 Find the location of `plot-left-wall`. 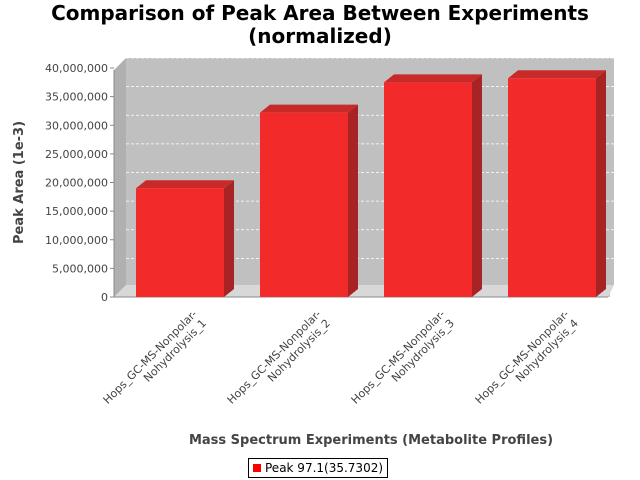

plot-left-wall is located at coordinates (120, 177).